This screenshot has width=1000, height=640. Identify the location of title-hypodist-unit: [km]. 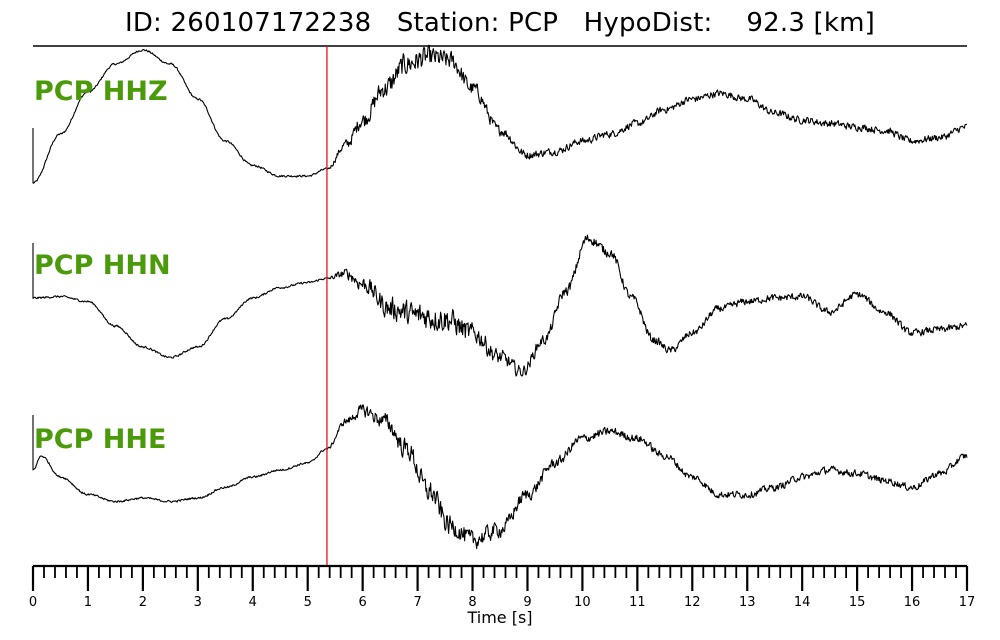
(844, 23).